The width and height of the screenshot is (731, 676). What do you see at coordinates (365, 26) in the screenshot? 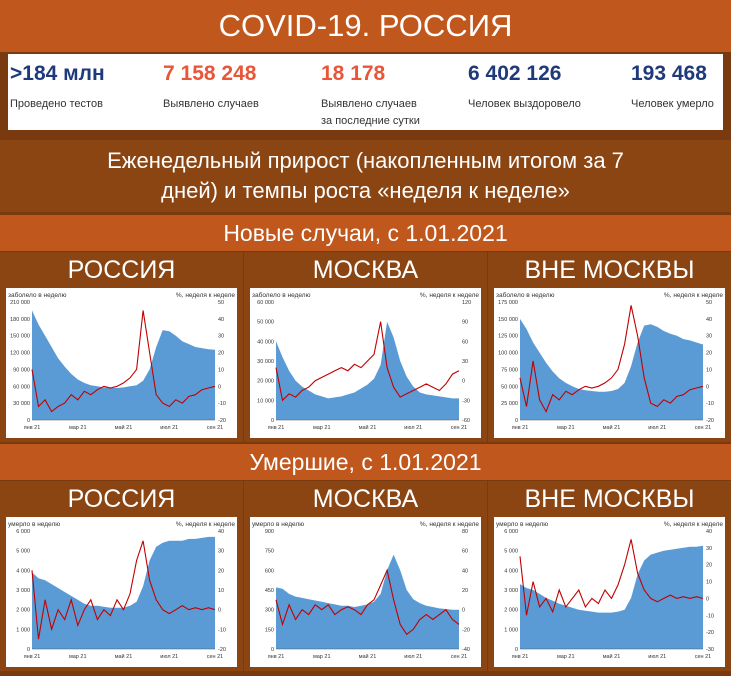
I see `page-title: COVID-19. РОССИЯ` at bounding box center [365, 26].